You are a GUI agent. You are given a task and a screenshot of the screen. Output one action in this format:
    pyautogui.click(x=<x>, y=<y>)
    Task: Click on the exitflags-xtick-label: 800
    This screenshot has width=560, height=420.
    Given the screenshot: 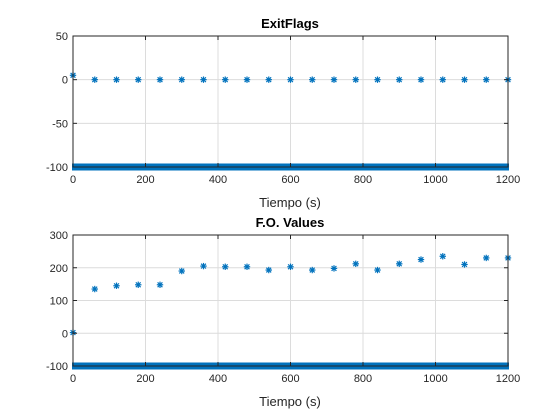 What is the action you would take?
    pyautogui.click(x=363, y=180)
    